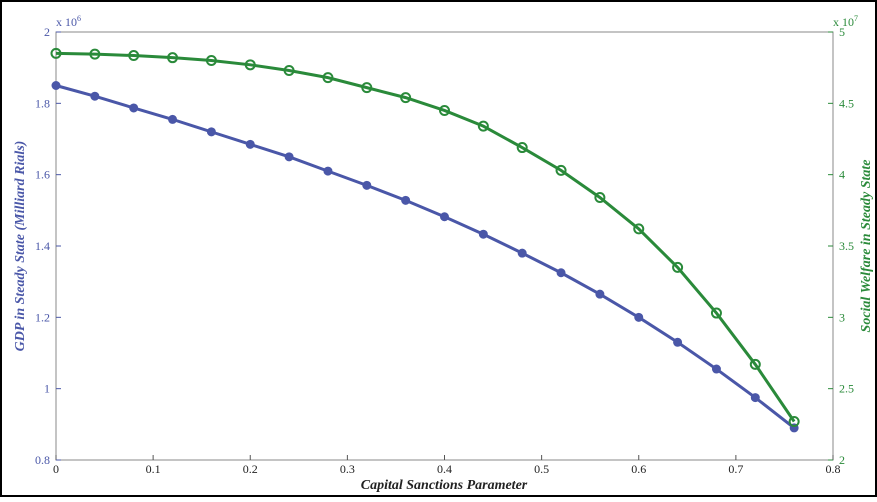  I want to click on y2-multiplier: x 107, so click(845, 21).